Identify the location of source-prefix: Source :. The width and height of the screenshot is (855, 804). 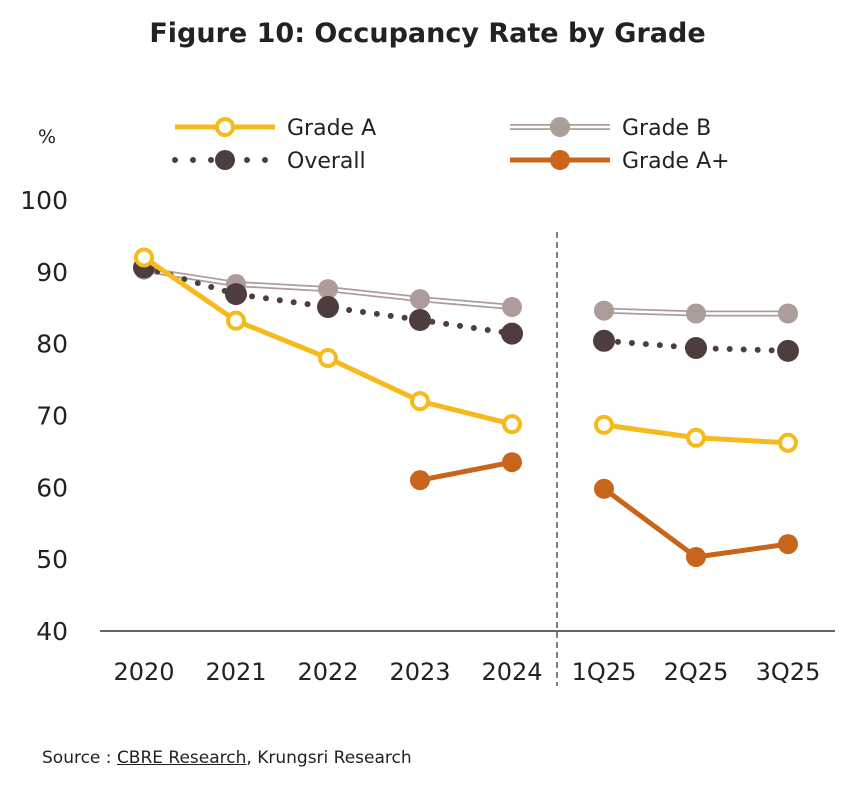
(79, 758).